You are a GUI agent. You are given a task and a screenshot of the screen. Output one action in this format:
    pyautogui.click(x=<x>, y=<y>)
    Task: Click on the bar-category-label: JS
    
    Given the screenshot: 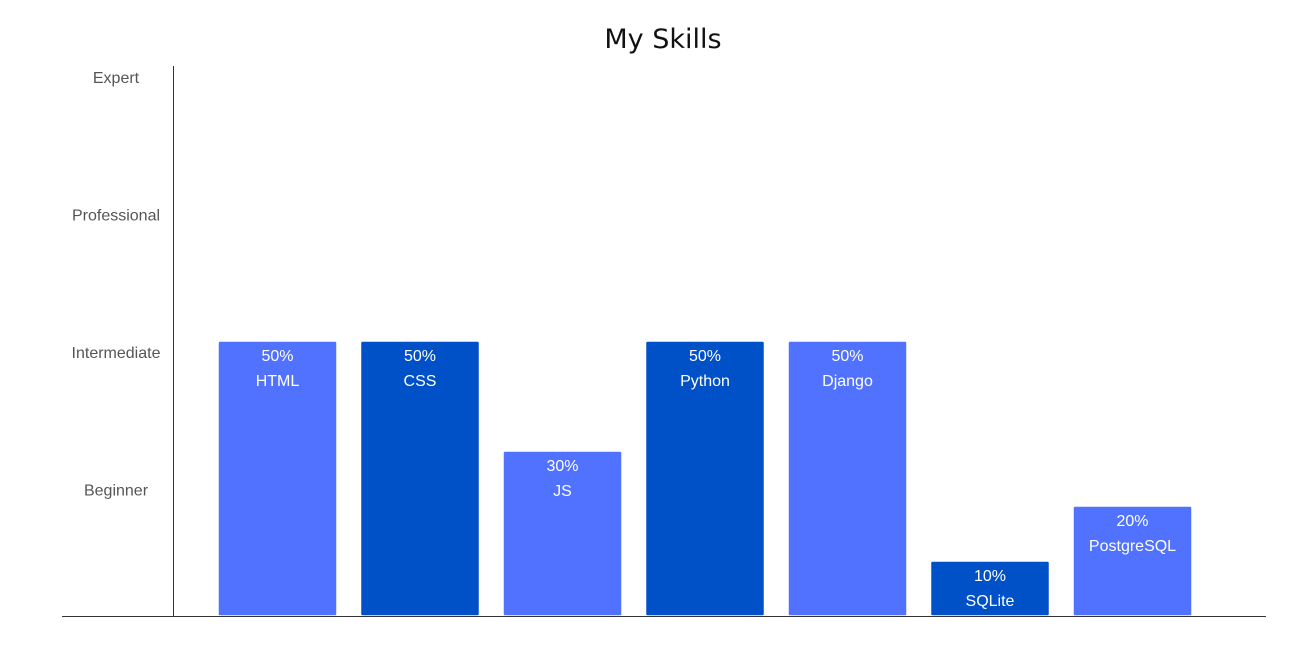 What is the action you would take?
    pyautogui.click(x=562, y=491)
    